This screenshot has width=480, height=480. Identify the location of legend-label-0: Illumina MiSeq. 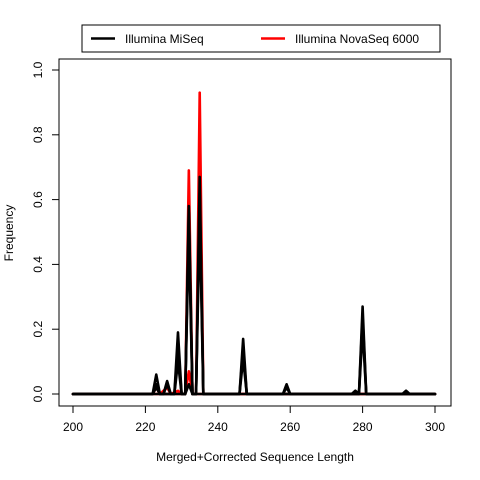
(164, 39).